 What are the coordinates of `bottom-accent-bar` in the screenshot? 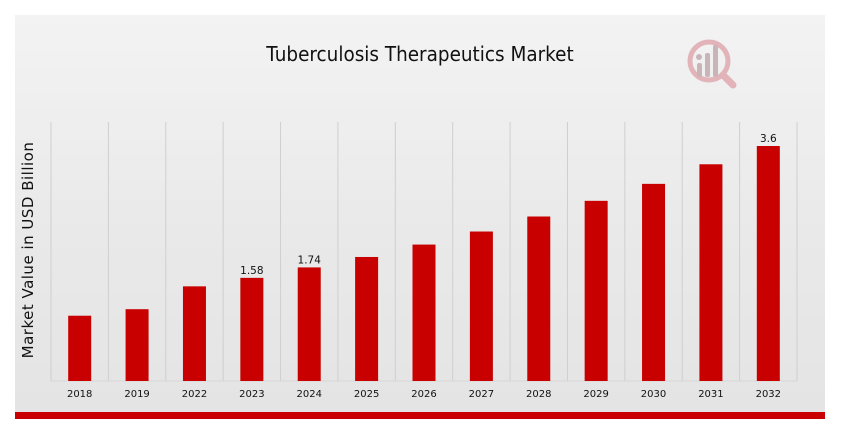 It's located at (420, 415).